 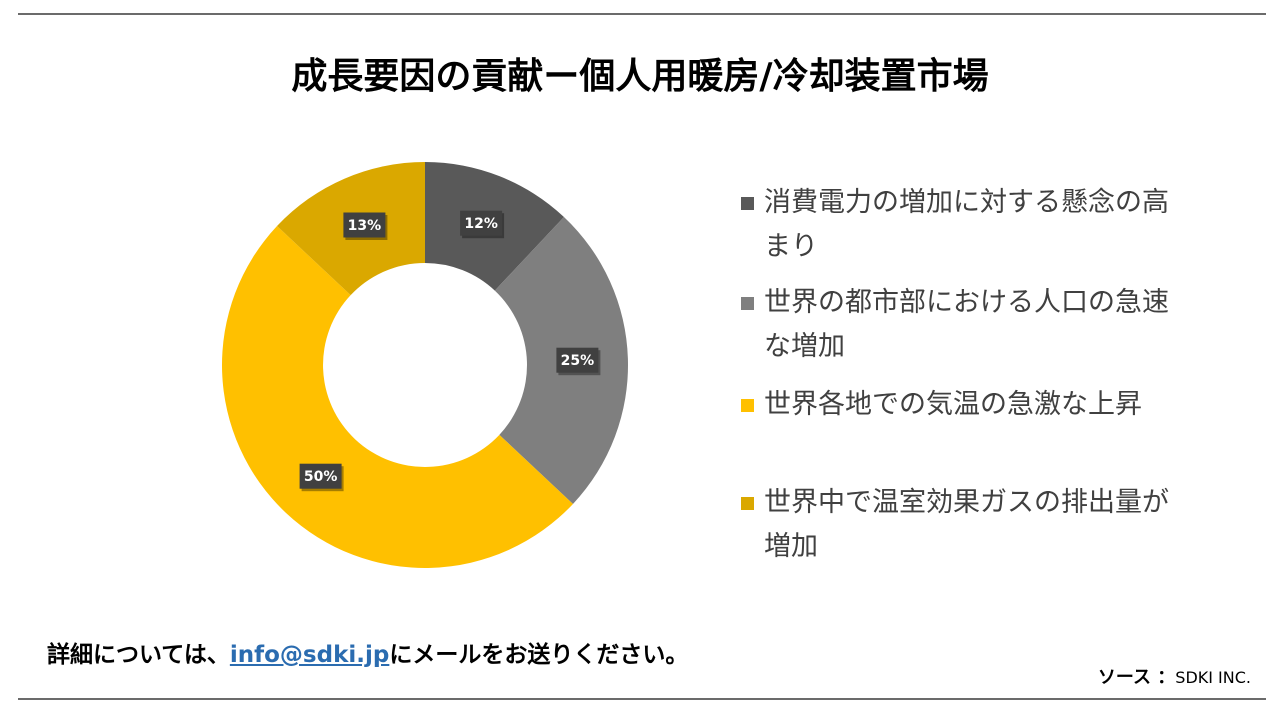 I want to click on contact-note: 詳細については、info@sdki.jpにメールをお送りください。, so click(x=367, y=655).